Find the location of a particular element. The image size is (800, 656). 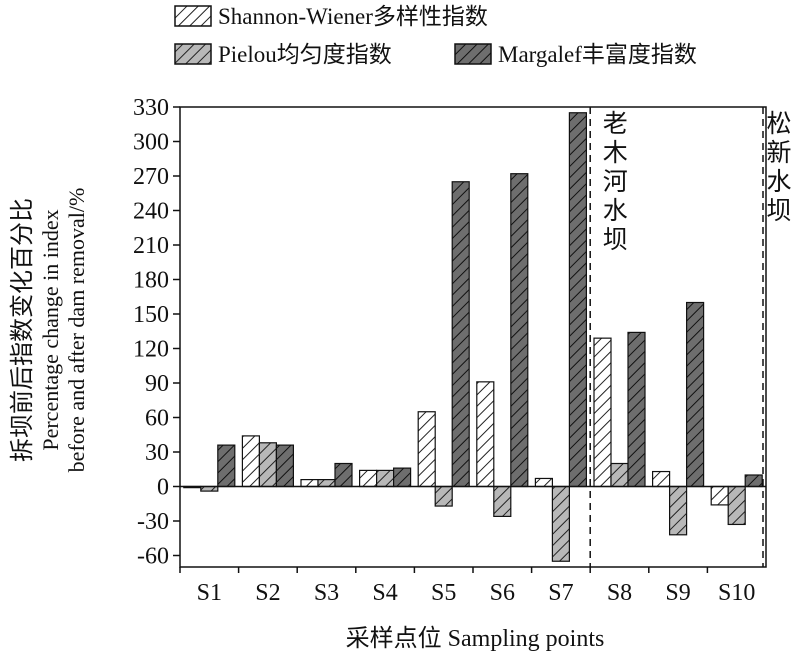

legend-swatch-shannon is located at coordinates (193, 16).